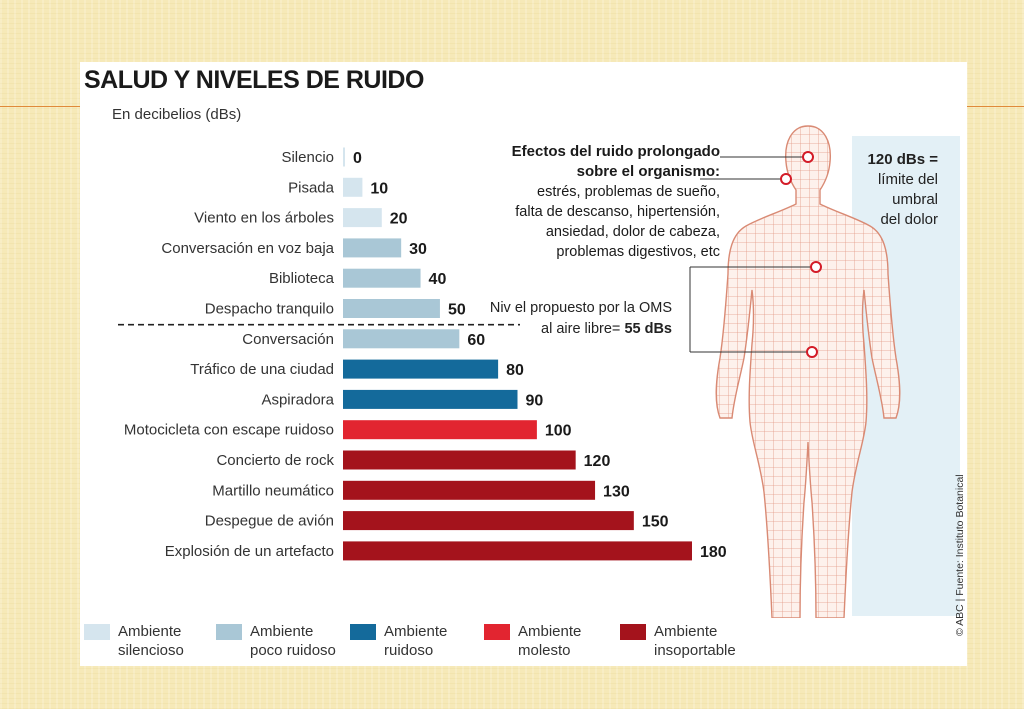 Image resolution: width=1024 pixels, height=709 pixels. Describe the element at coordinates (177, 114) in the screenshot. I see `chart-subtitle: En decibelios (dBs)` at that location.